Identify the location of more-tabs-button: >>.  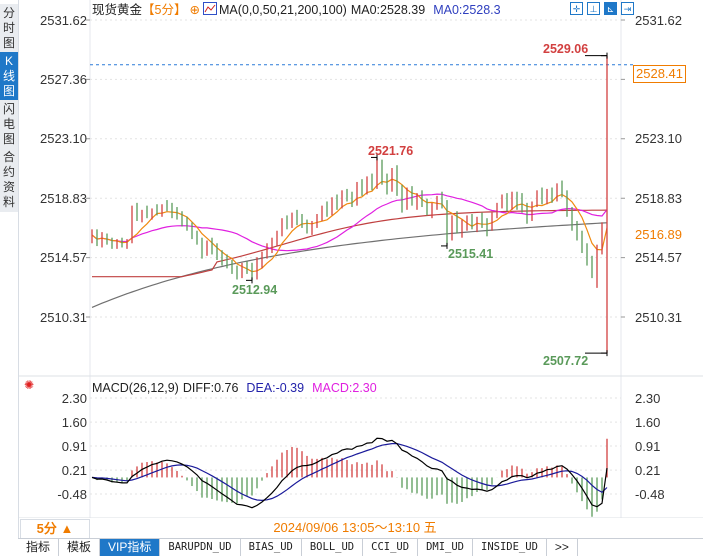
(562, 547).